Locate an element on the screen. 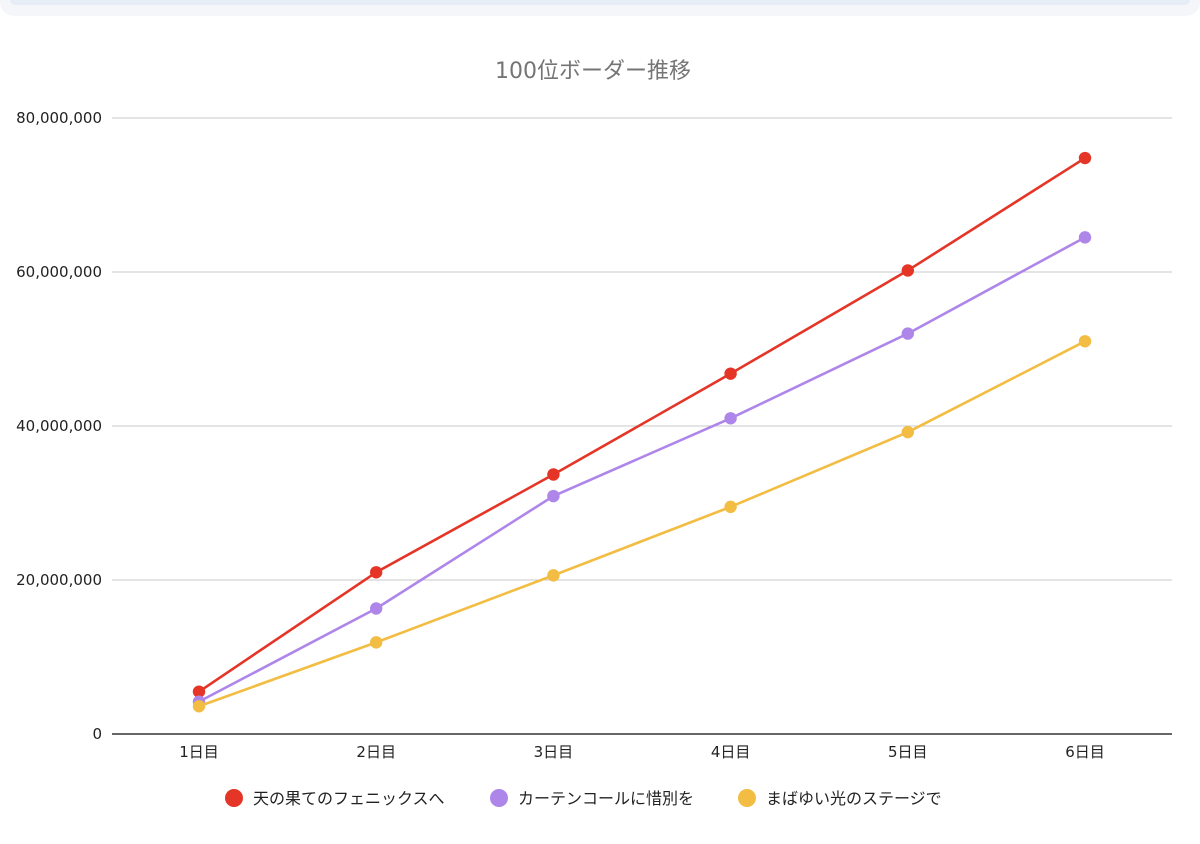 The width and height of the screenshot is (1200, 844). x-tick-label: 6日目 is located at coordinates (1085, 752).